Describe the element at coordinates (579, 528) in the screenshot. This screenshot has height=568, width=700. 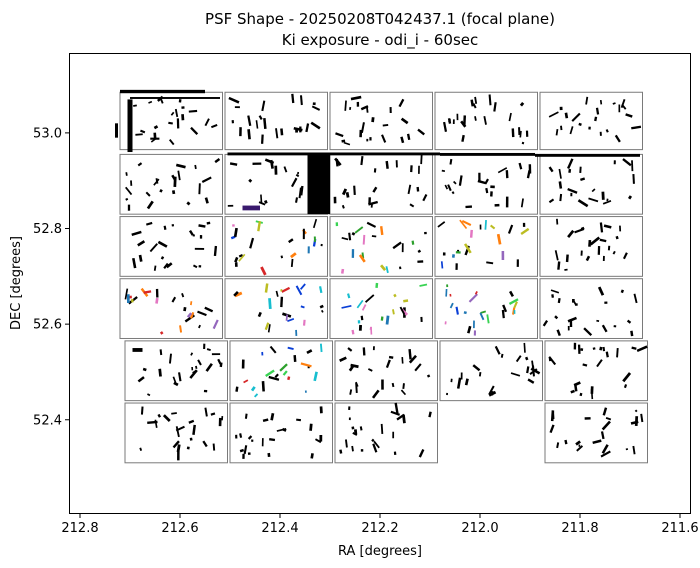
I see `x-tick-label: 211.8` at that location.